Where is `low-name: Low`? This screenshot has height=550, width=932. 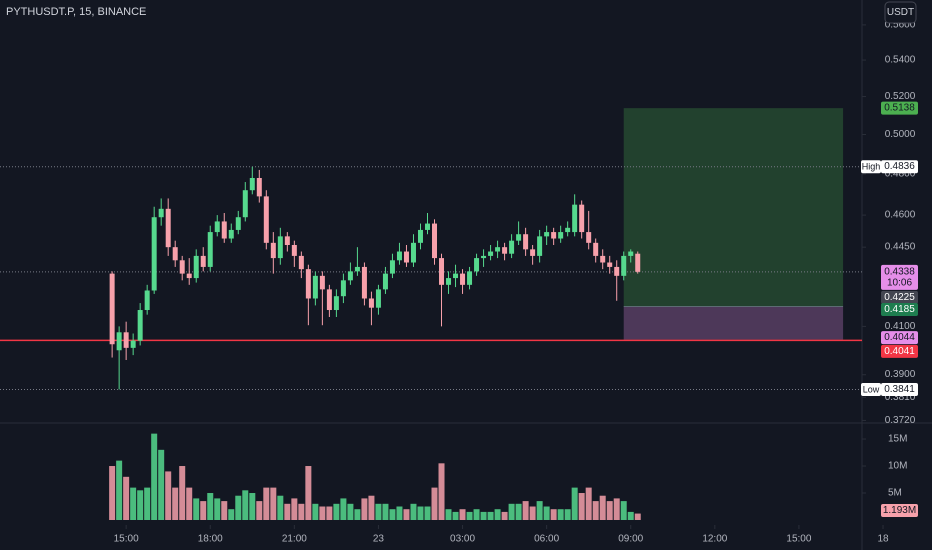
low-name: Low is located at coordinates (871, 389).